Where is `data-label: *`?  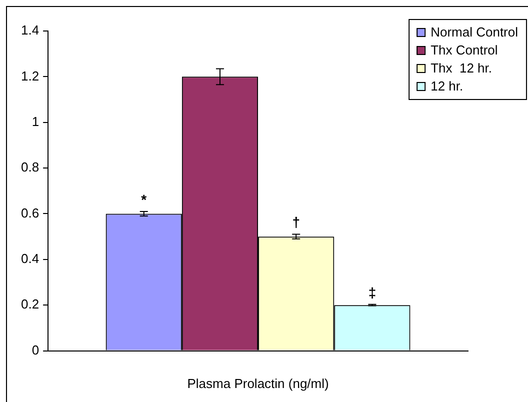
data-label: * is located at coordinates (144, 199).